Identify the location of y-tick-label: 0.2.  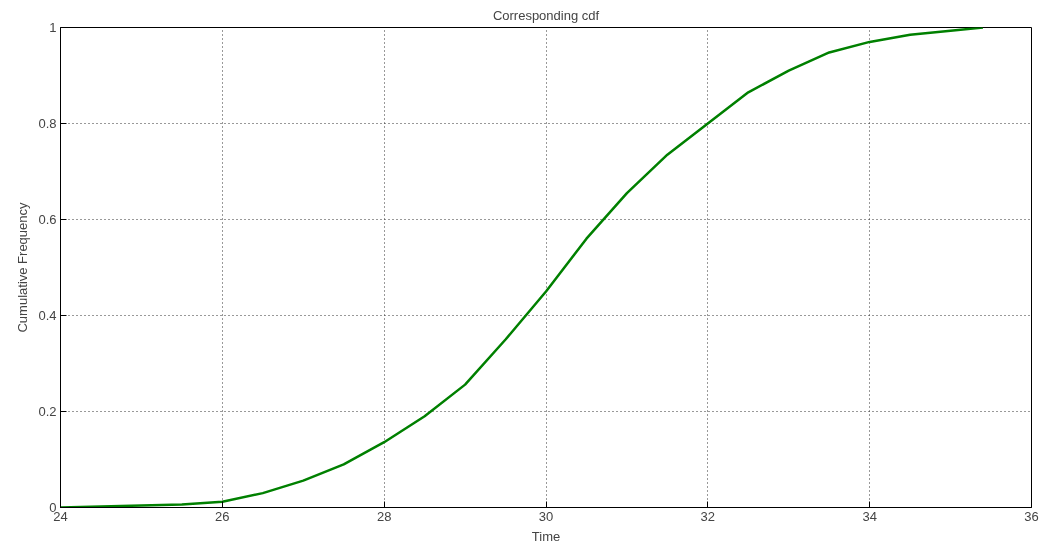
(47, 411).